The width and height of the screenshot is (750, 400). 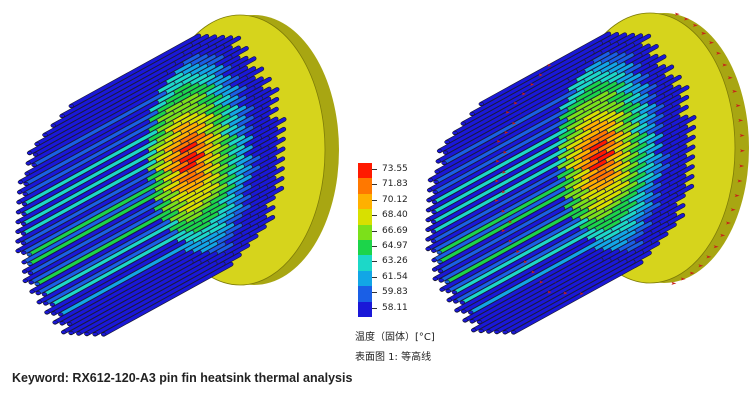 What do you see at coordinates (395, 292) in the screenshot?
I see `legend-value-label: 59.83` at bounding box center [395, 292].